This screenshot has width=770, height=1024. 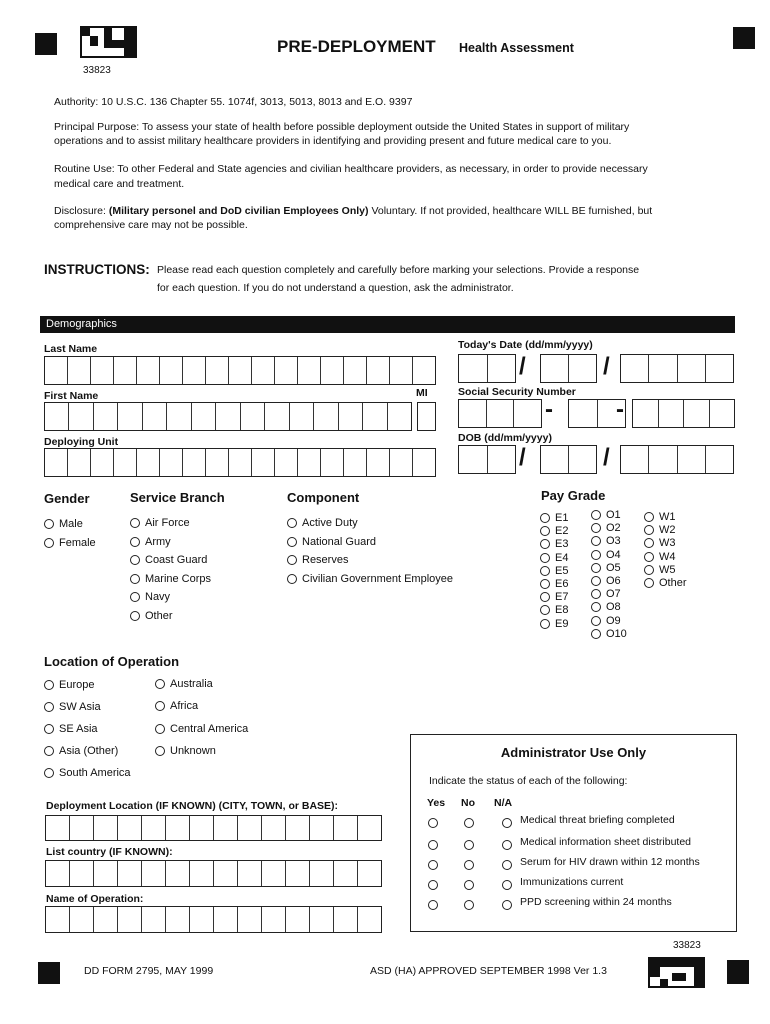 I want to click on location-option: Europe, so click(x=69, y=685).